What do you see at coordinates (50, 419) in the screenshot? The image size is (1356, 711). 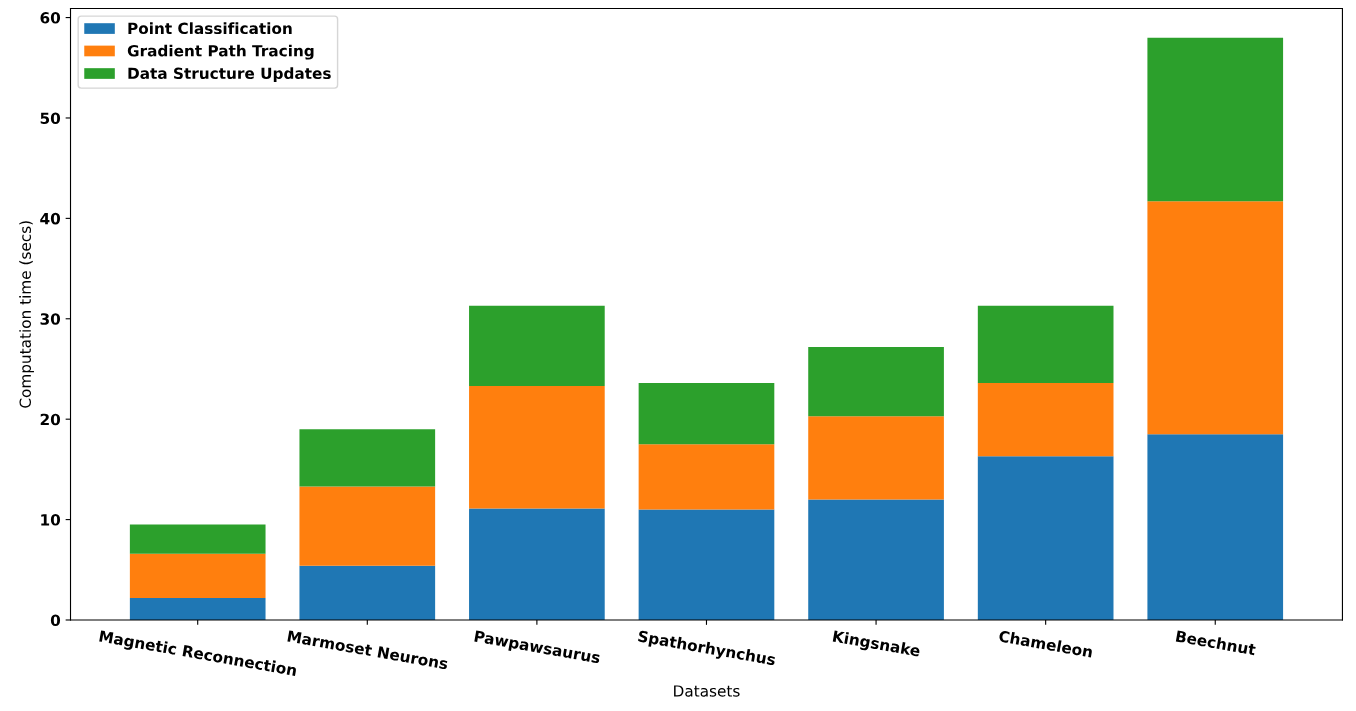 I see `y-tick-label: 20` at bounding box center [50, 419].